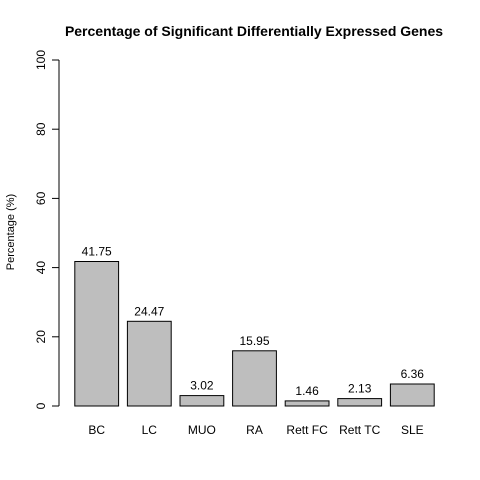 The image size is (480, 480). Describe the element at coordinates (359, 430) in the screenshot. I see `category-label: Rett TC` at that location.